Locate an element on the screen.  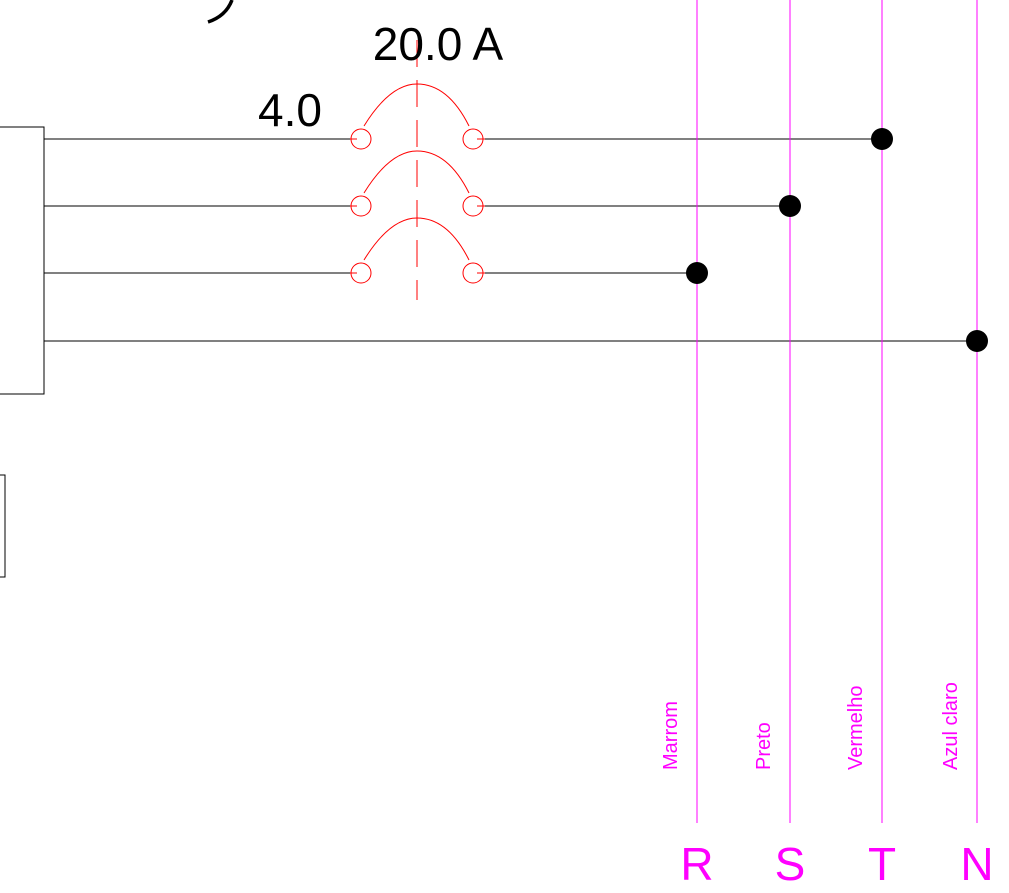
wire-color-label-r: Marrom is located at coordinates (671, 735).